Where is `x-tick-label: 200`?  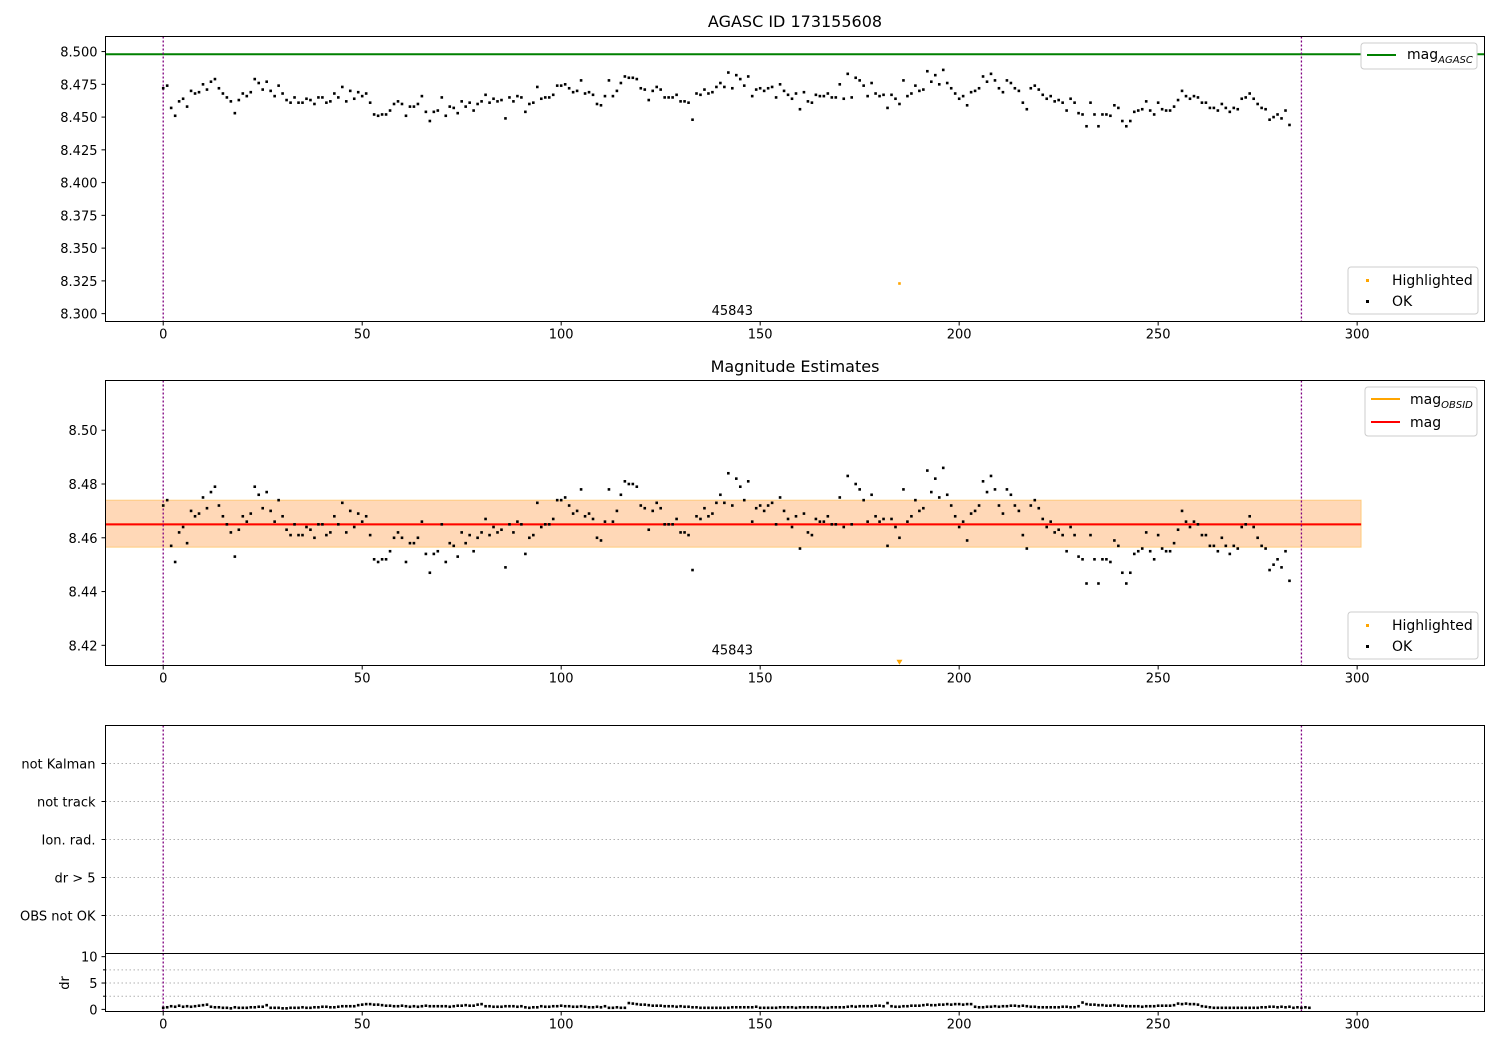 x-tick-label: 200 is located at coordinates (959, 1025).